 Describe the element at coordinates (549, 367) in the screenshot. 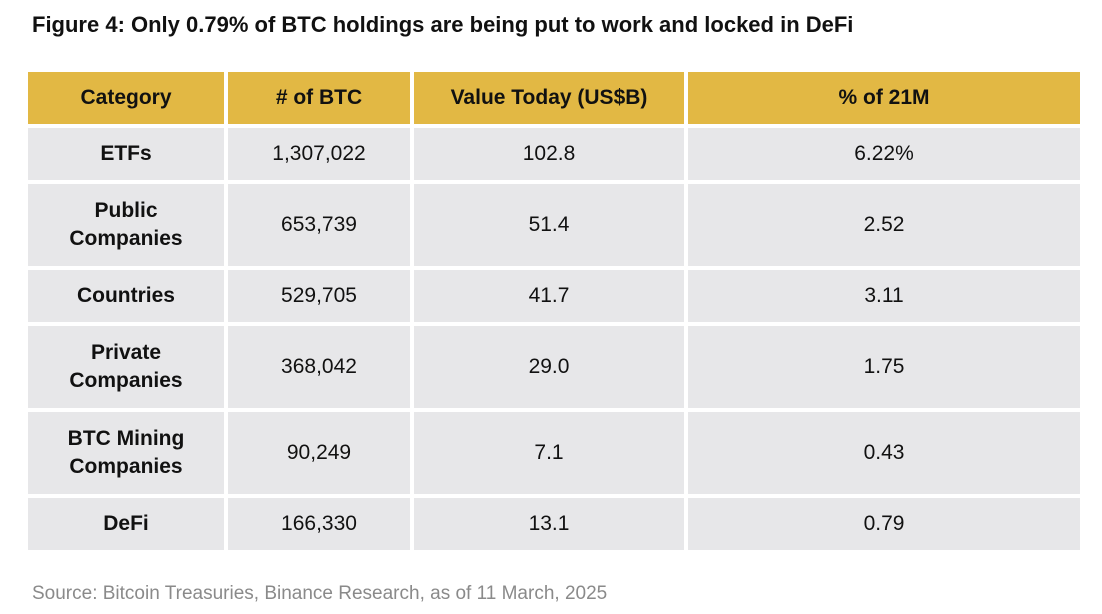

I see `value-cell: 29.0` at that location.